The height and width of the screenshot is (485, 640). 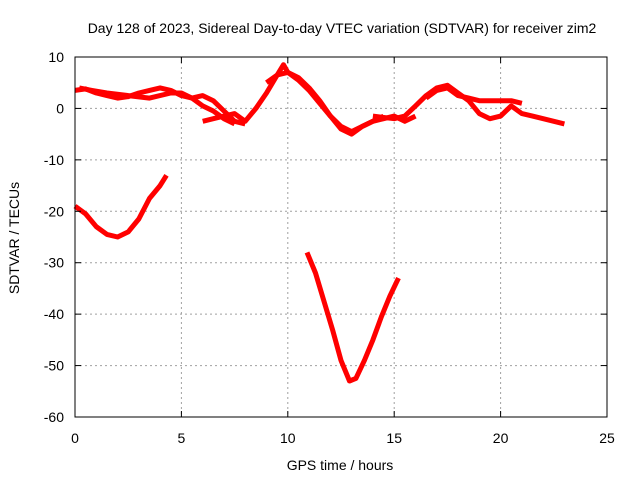 I want to click on x-tick-label: 5, so click(x=182, y=438).